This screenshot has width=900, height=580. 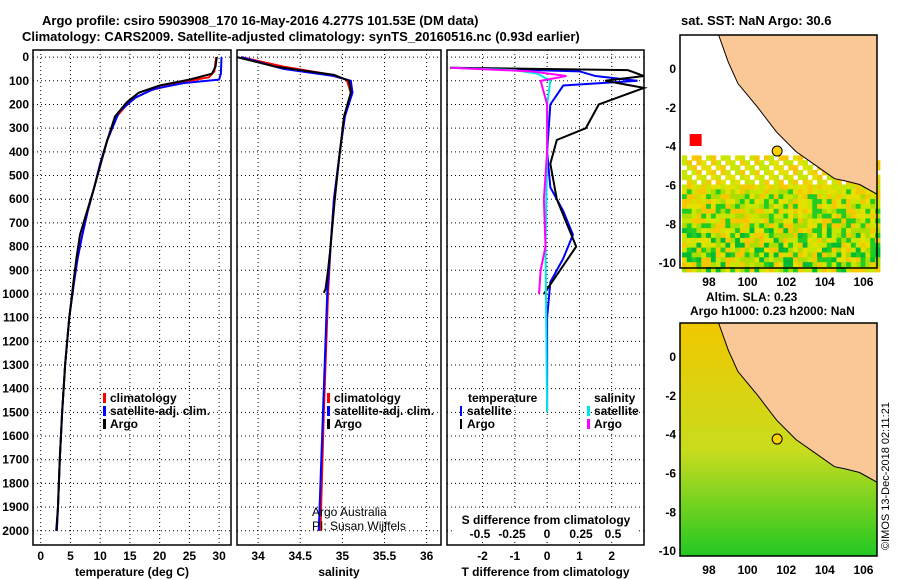 I want to click on legend-s-title: salinity, so click(x=615, y=398).